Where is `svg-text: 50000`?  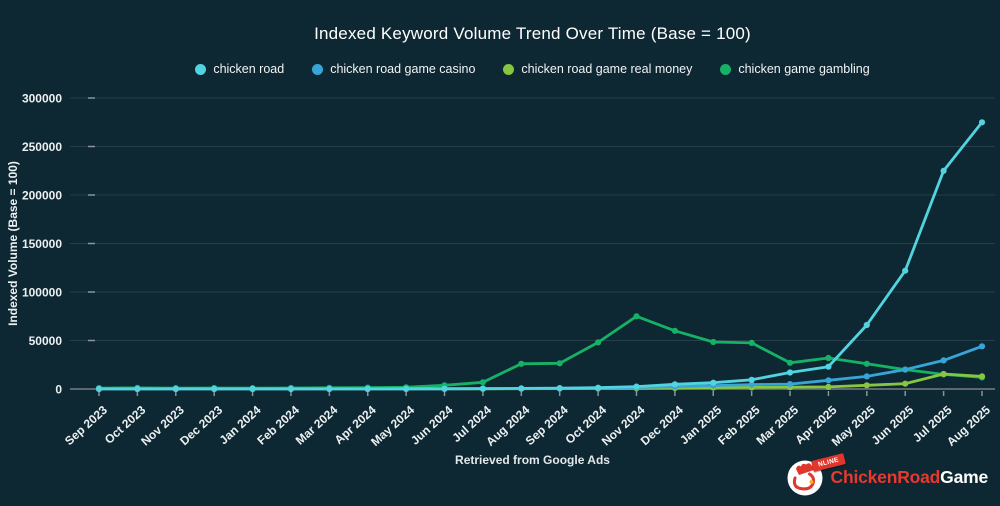
svg-text: 50000 is located at coordinates (46, 341).